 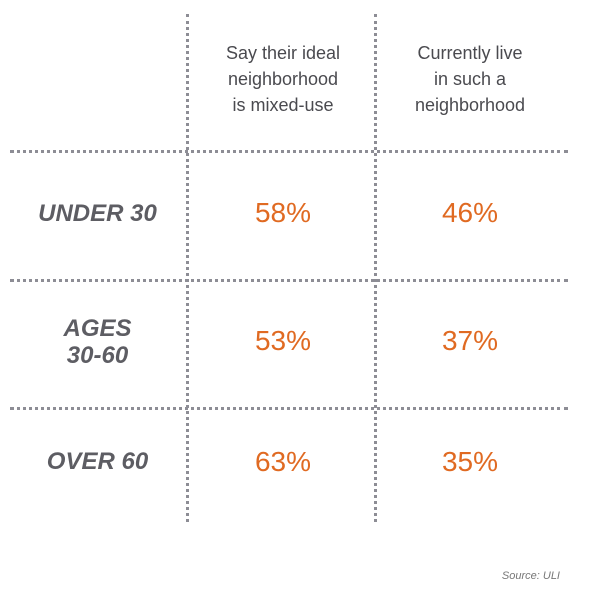 What do you see at coordinates (530, 576) in the screenshot?
I see `source-note: Source: ULI` at bounding box center [530, 576].